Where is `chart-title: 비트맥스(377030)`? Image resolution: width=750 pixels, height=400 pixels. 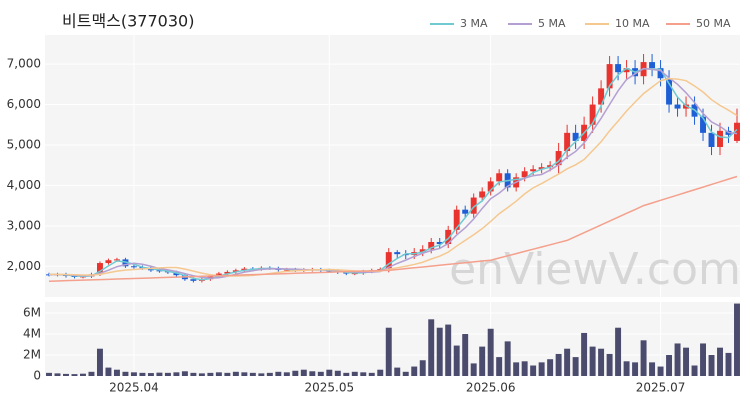
chart-title: 비트맥스(377030) is located at coordinates (128, 21).